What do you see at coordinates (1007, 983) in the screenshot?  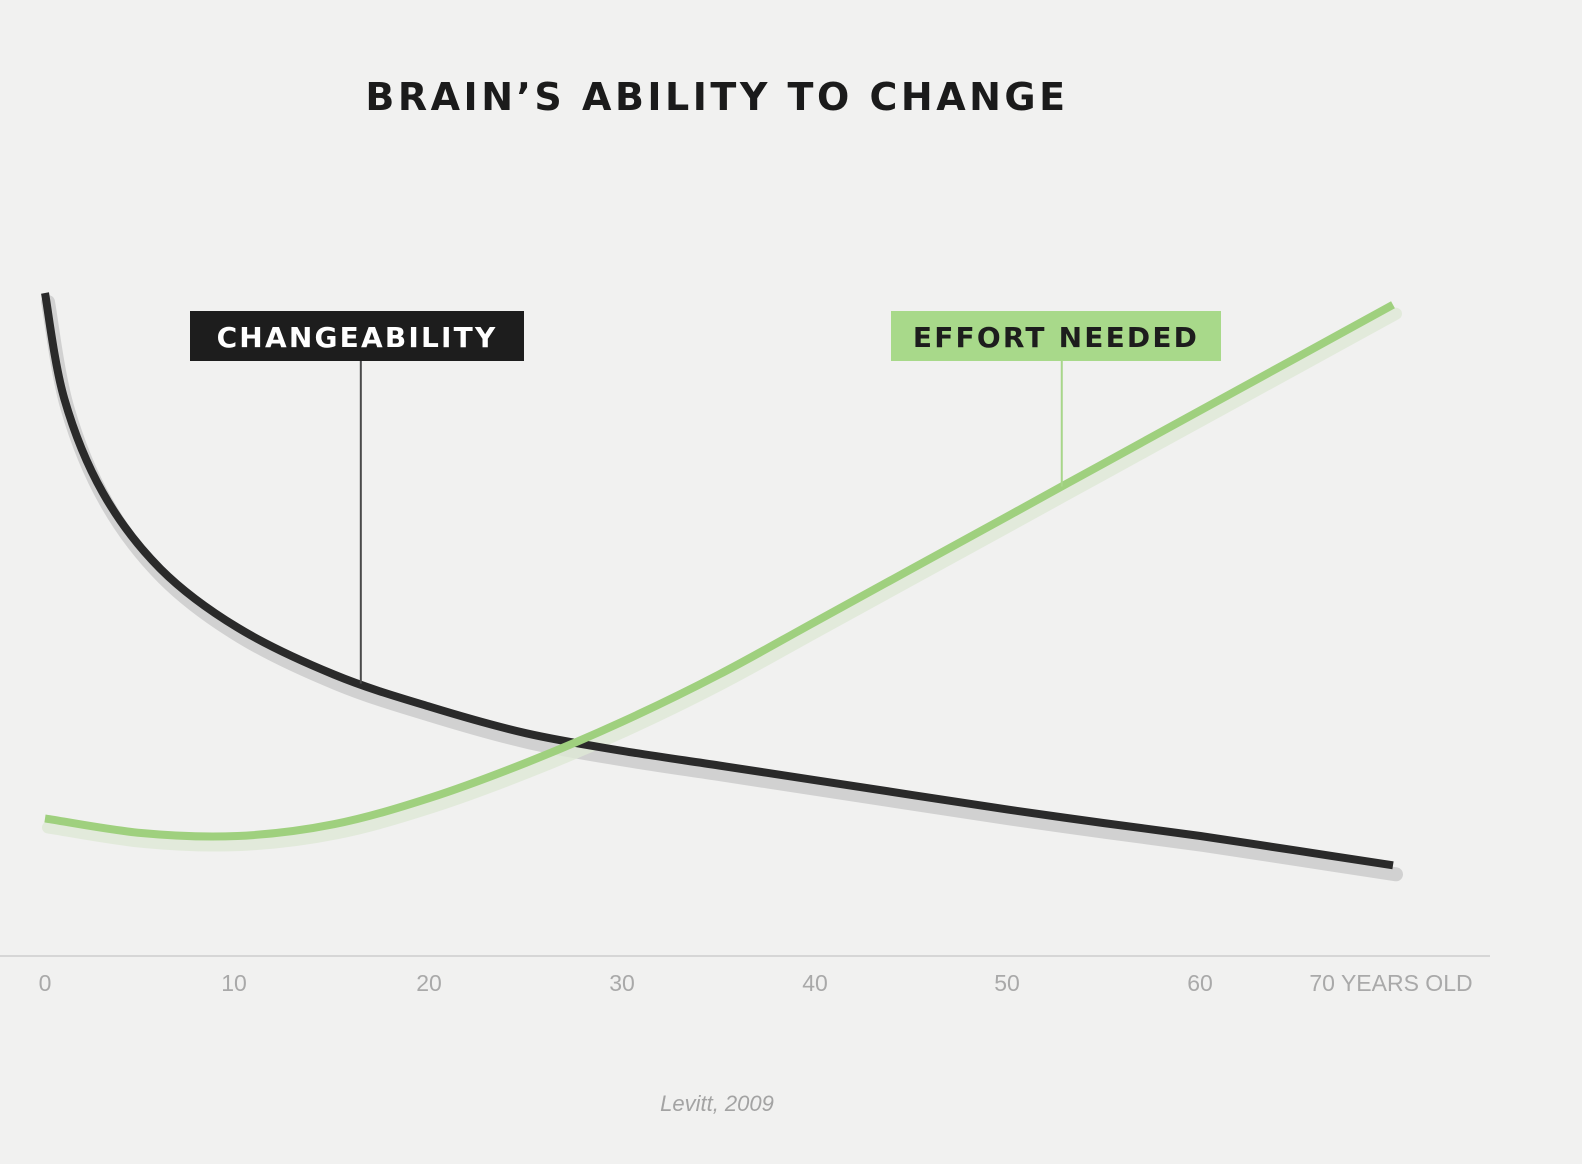 I see `x-tick-label: 50` at bounding box center [1007, 983].